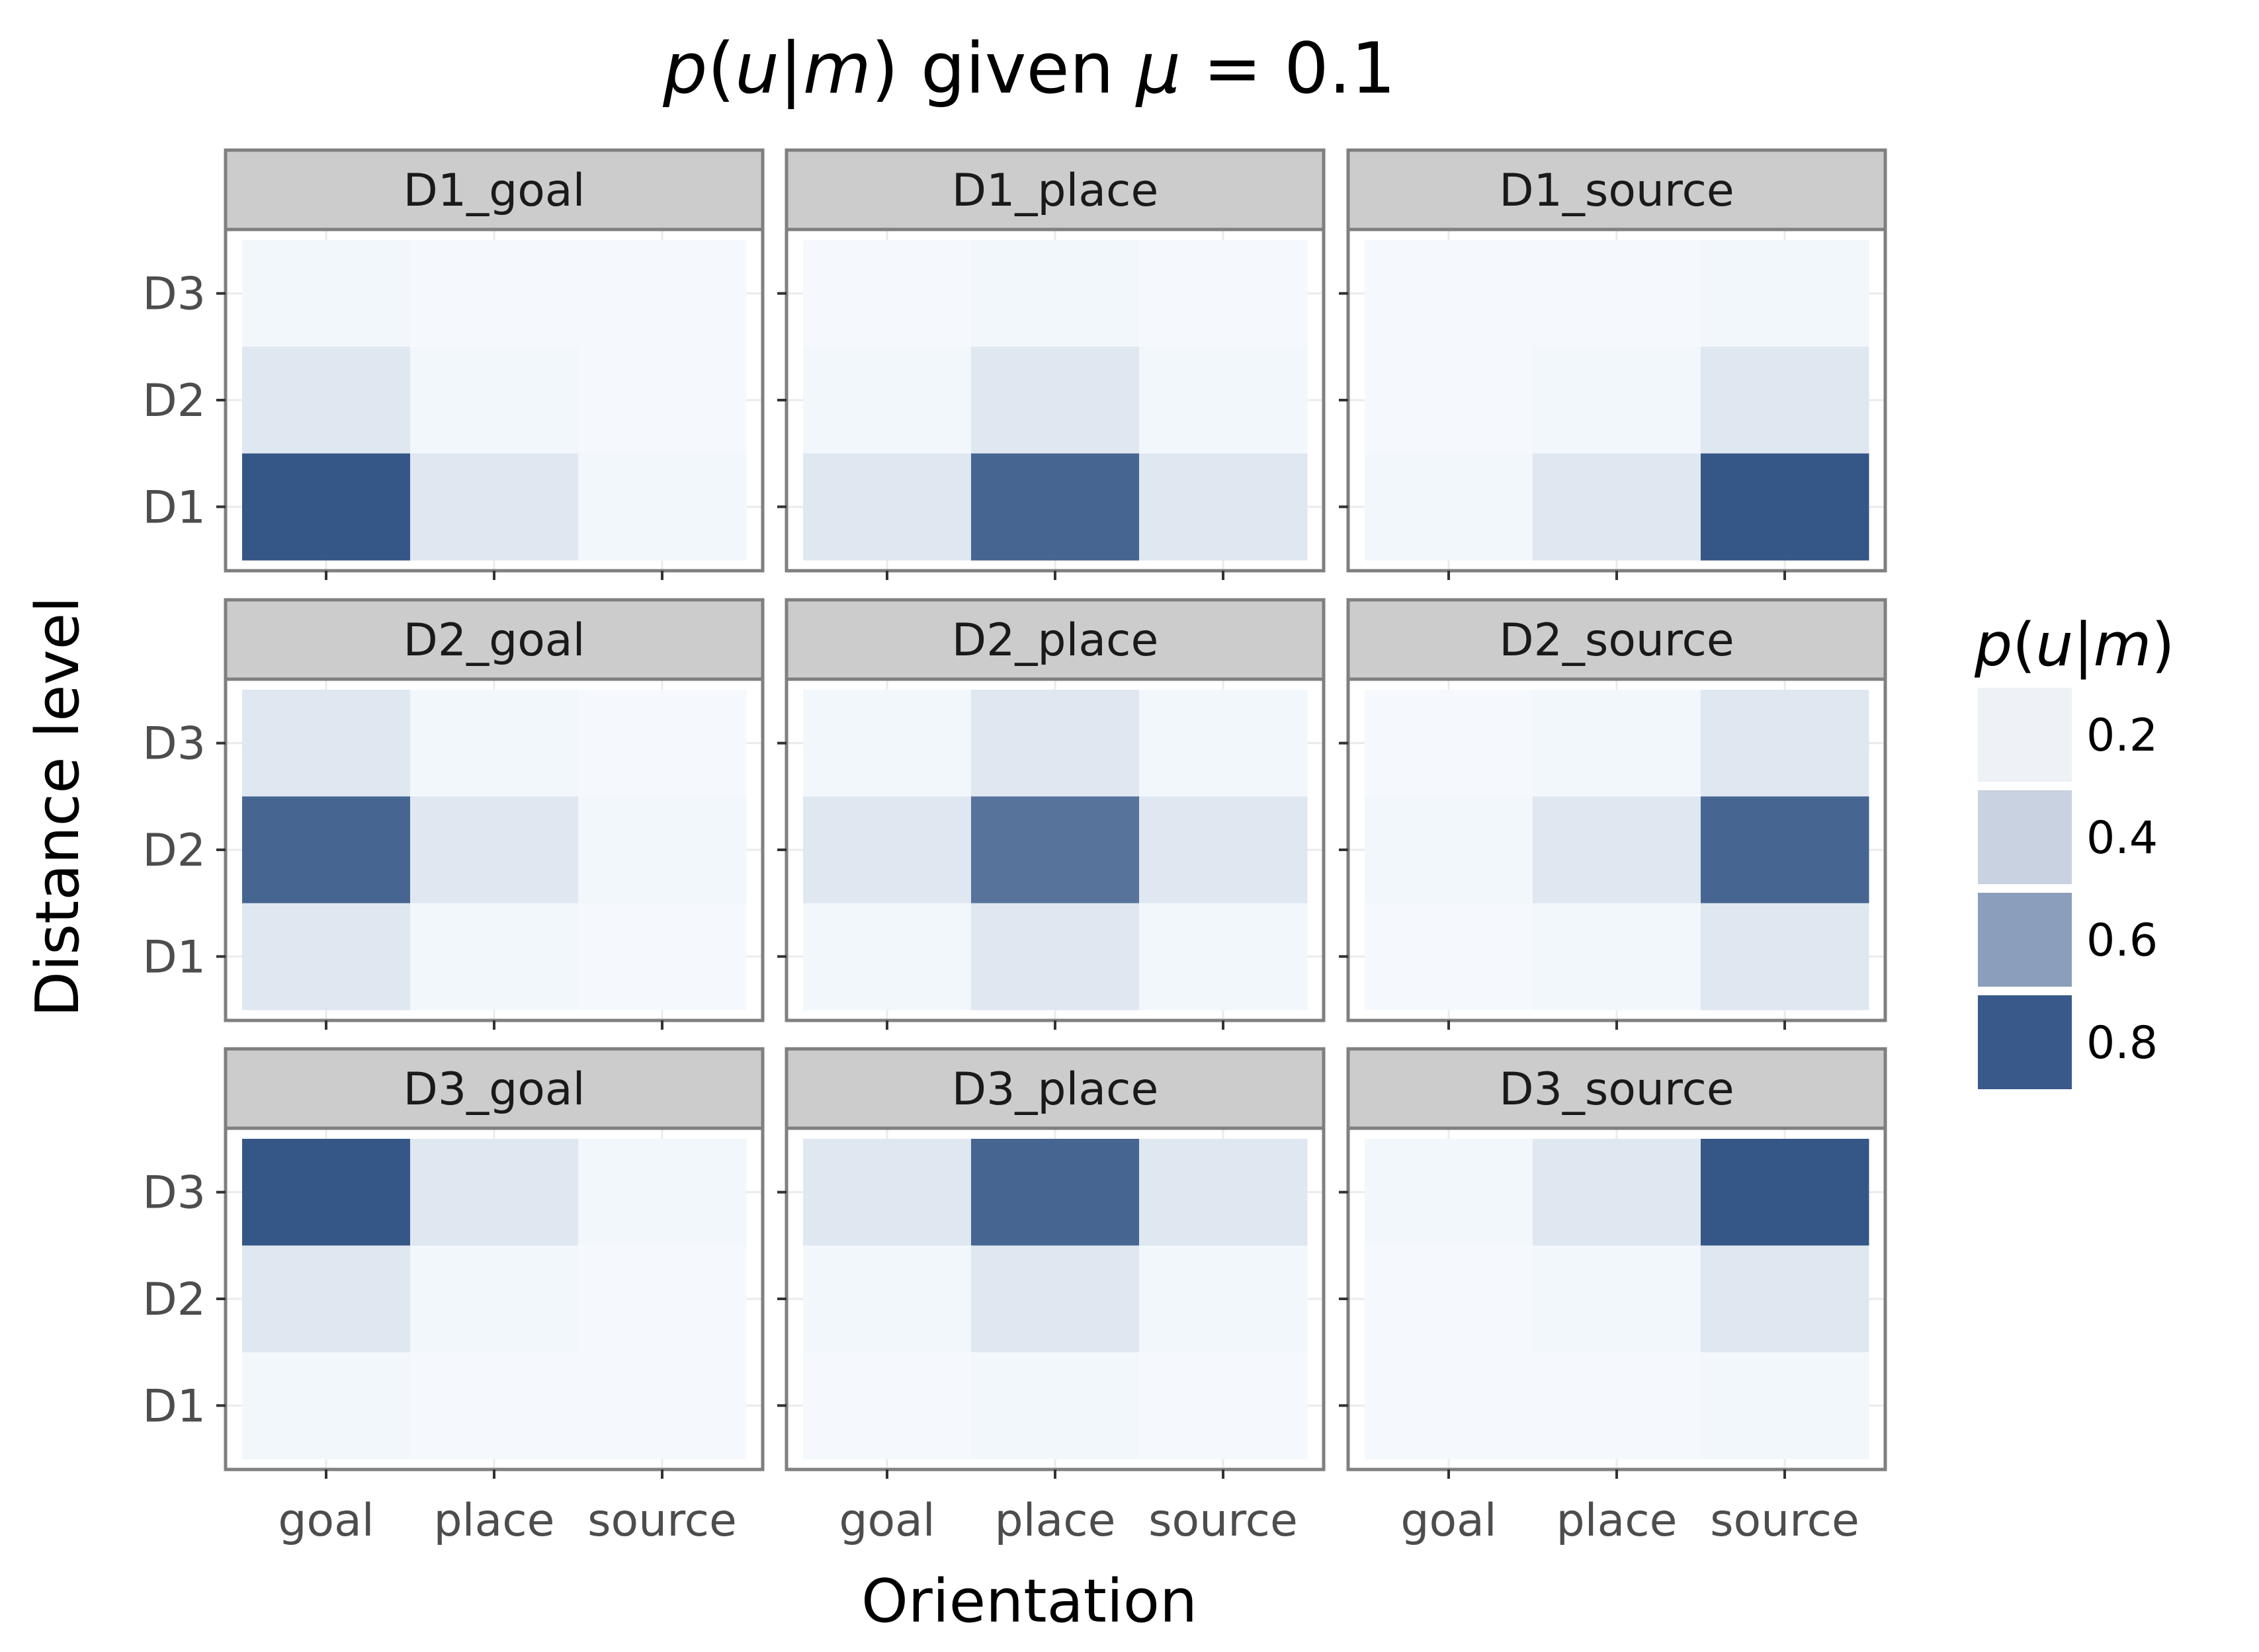  I want to click on legend-title-part: ), so click(2163, 645).